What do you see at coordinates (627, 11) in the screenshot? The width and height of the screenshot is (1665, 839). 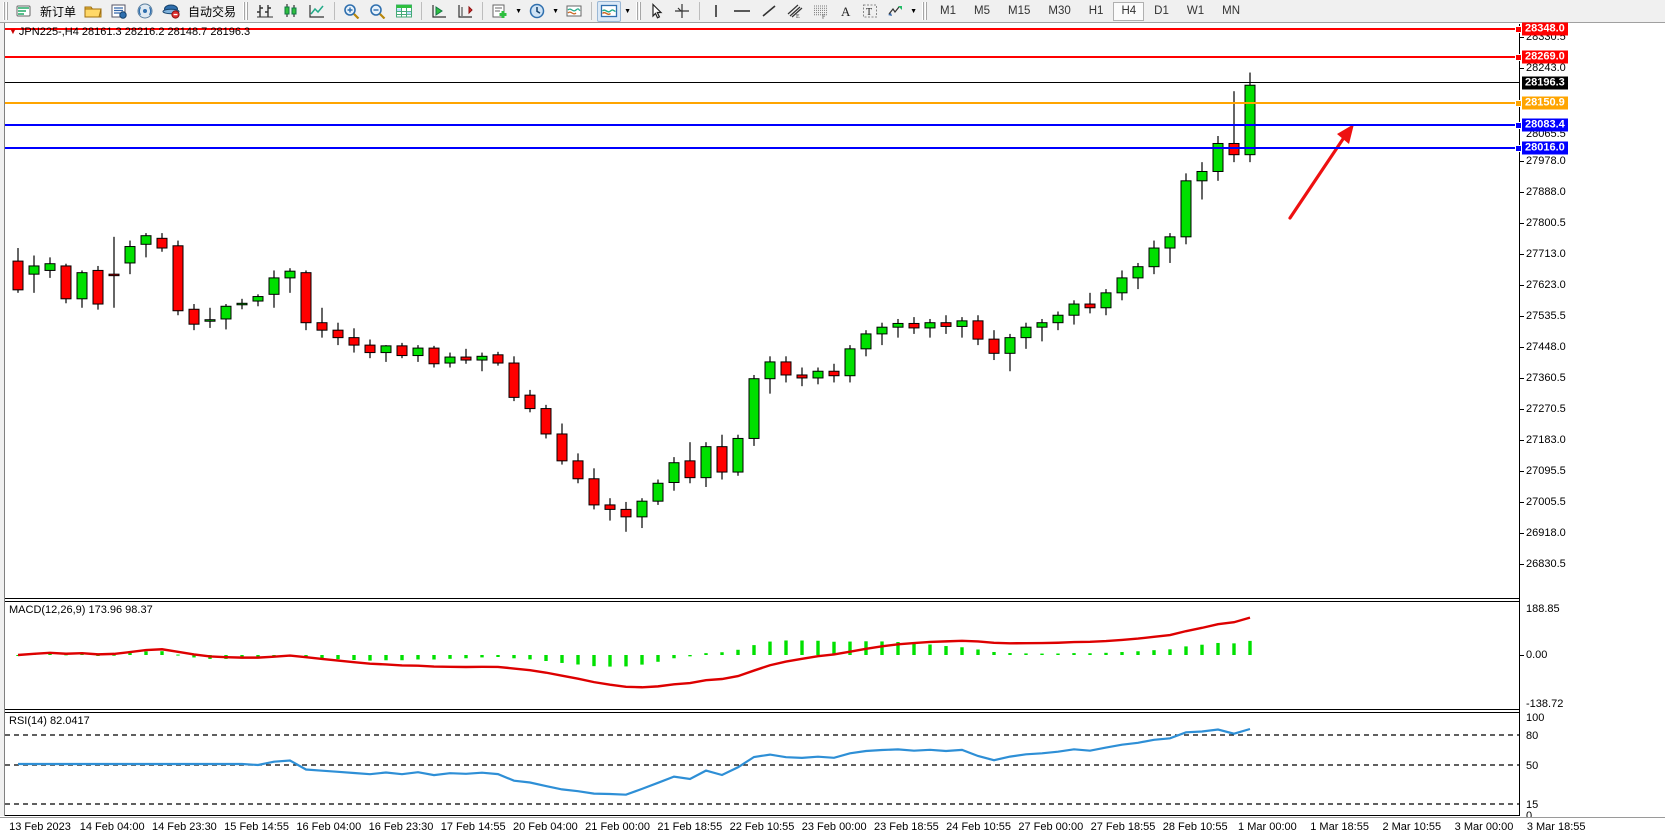 I see `template-dropdown-arrow: ▼` at bounding box center [627, 11].